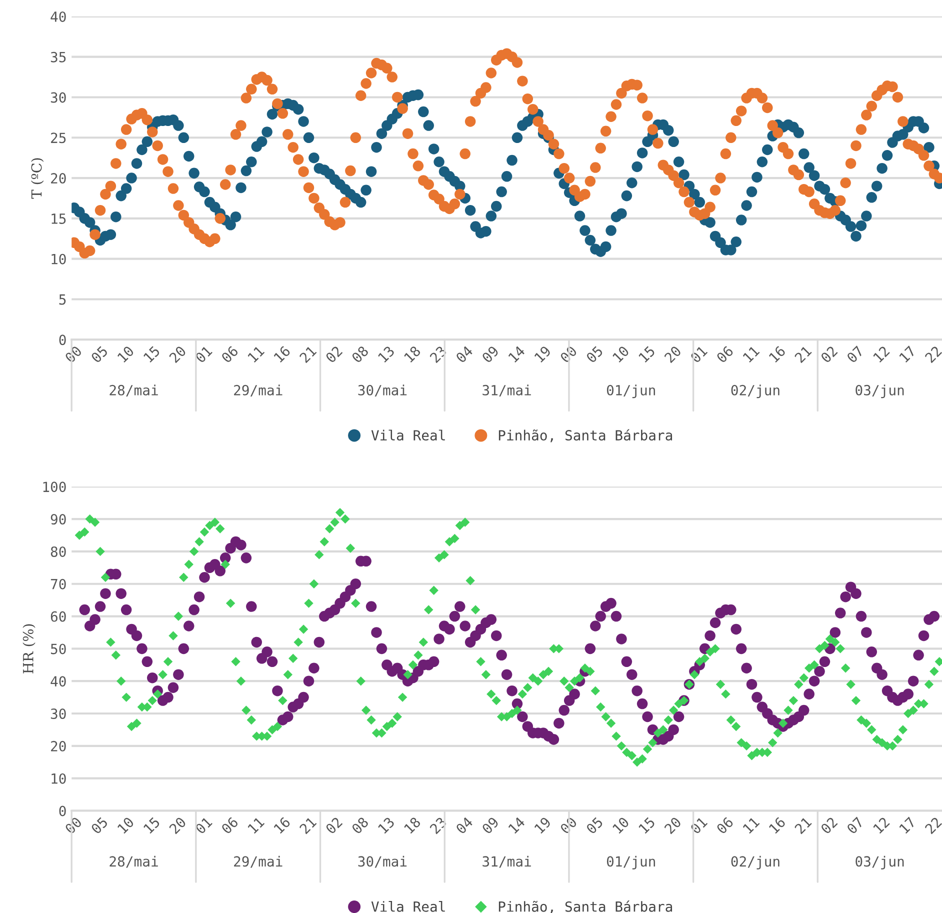 The height and width of the screenshot is (913, 942). Describe the element at coordinates (54, 487) in the screenshot. I see `y-tick-label: 100` at that location.